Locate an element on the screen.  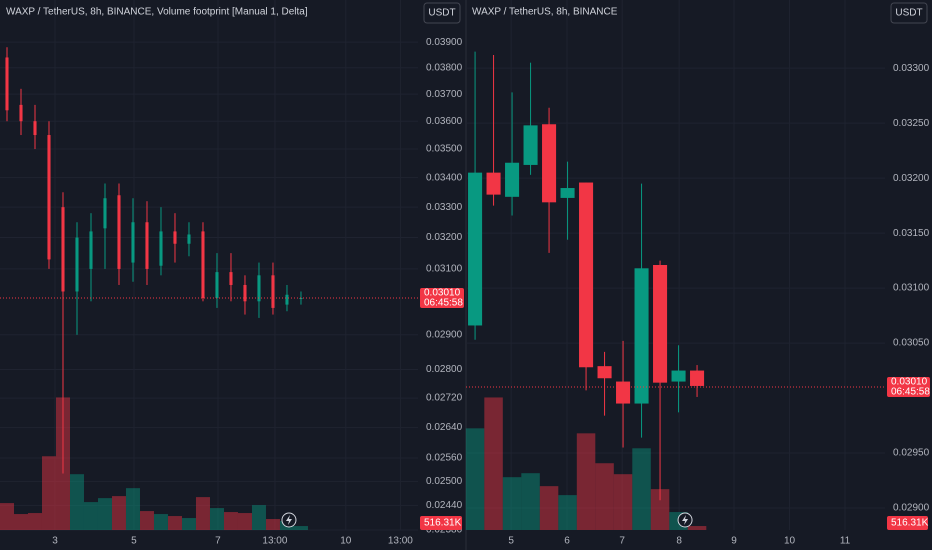
y-tick-label: 0.03500 is located at coordinates (444, 149).